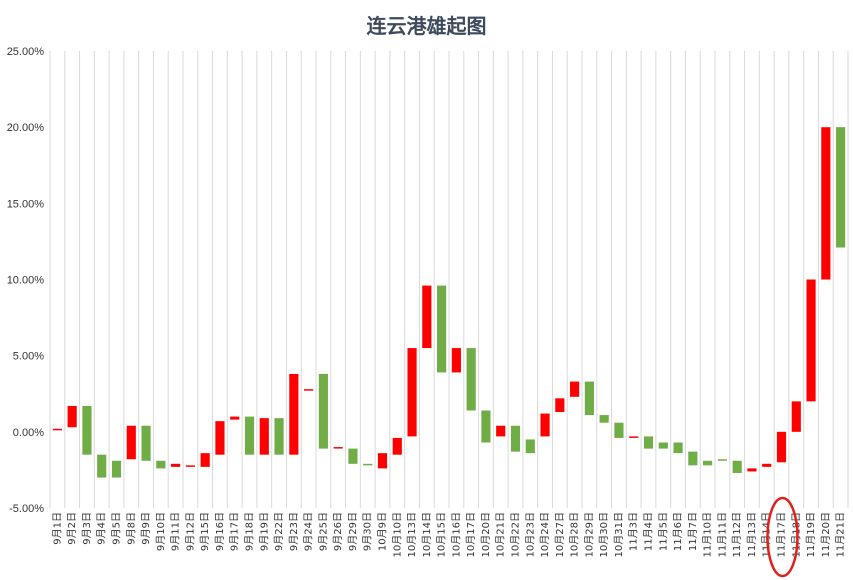  I want to click on y-tick-label: 20.00%, so click(26, 128).